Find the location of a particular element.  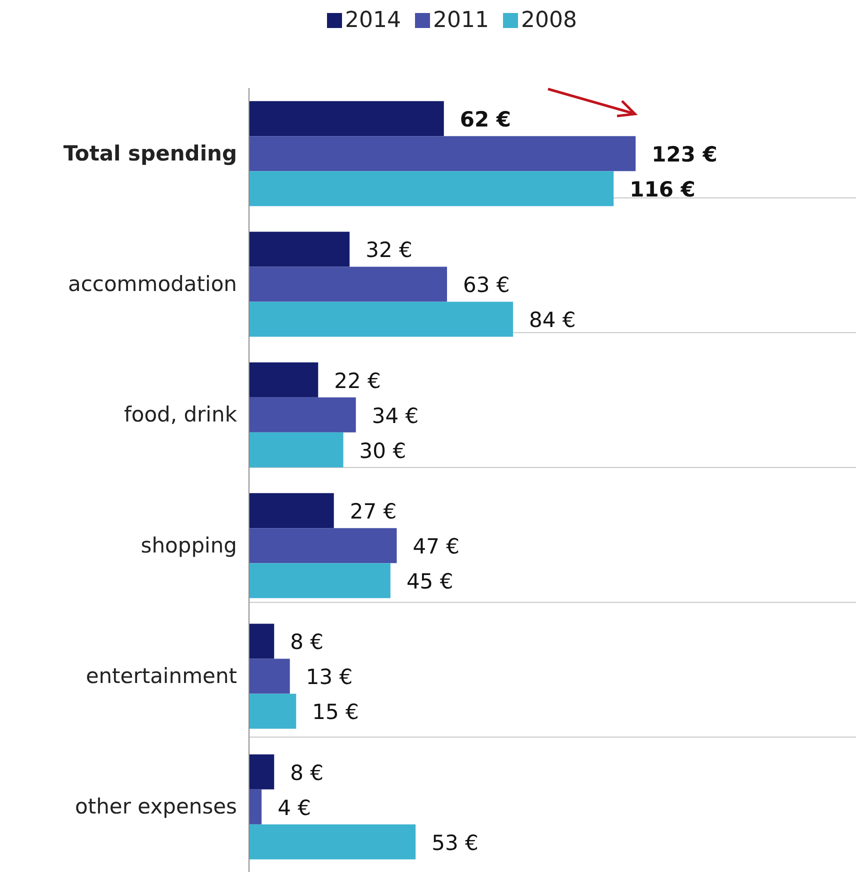

data-label: 53 € is located at coordinates (455, 842).